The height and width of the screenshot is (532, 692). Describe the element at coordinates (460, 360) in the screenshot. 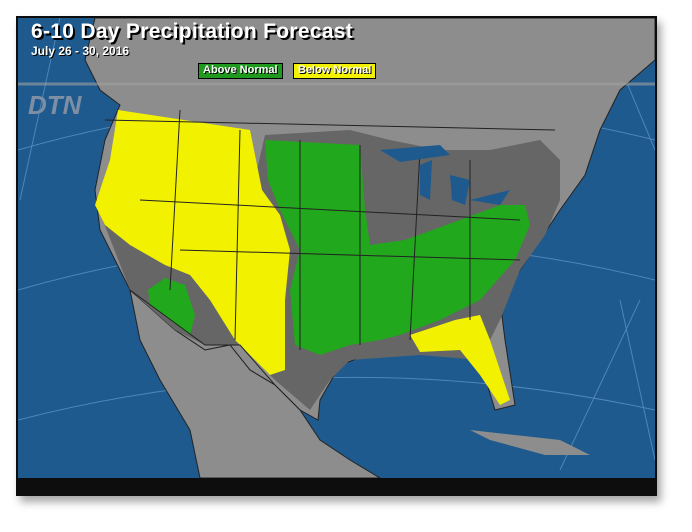

I see `yellow-southeast-region` at that location.